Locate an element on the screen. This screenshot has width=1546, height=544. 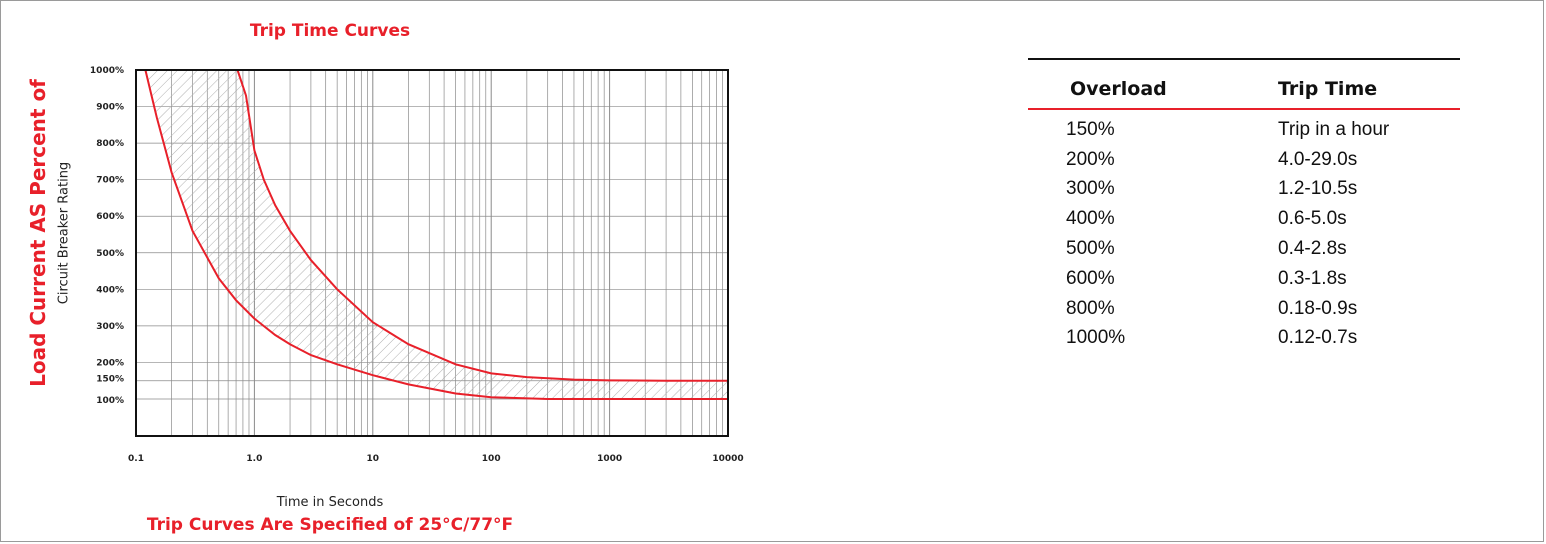
table-header-row: Overload Trip Time is located at coordinates (1244, 85).